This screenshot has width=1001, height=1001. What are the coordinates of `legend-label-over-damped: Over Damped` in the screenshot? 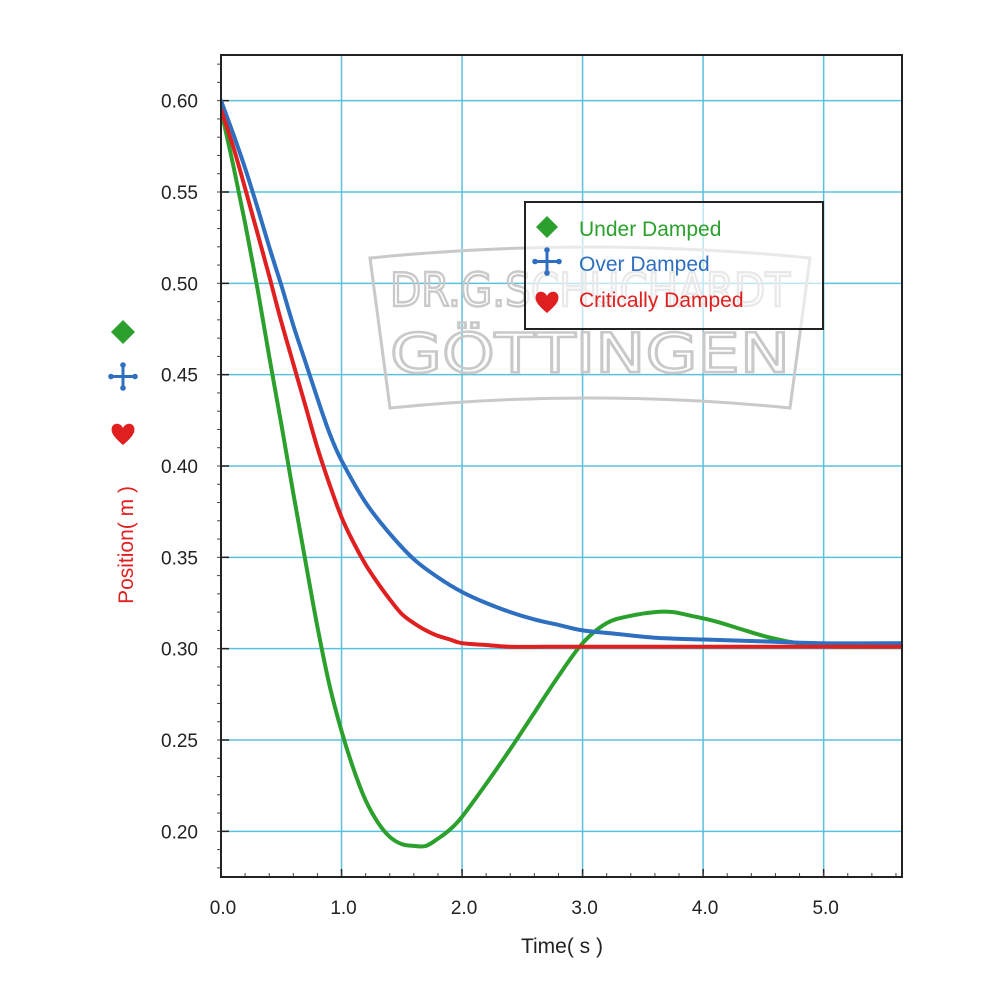 It's located at (644, 264).